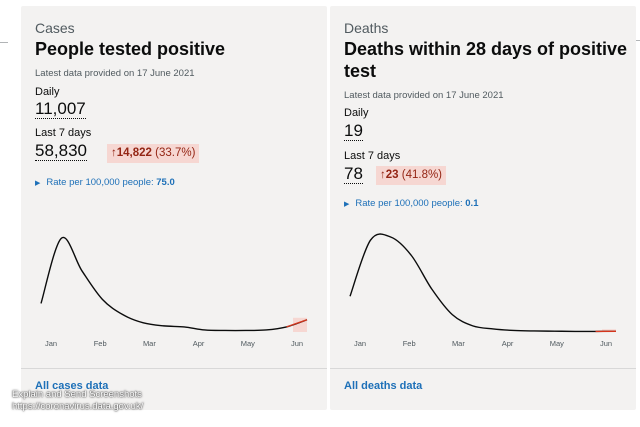 The height and width of the screenshot is (427, 640). Describe the element at coordinates (134, 153) in the screenshot. I see `change-value: 14,822` at that location.